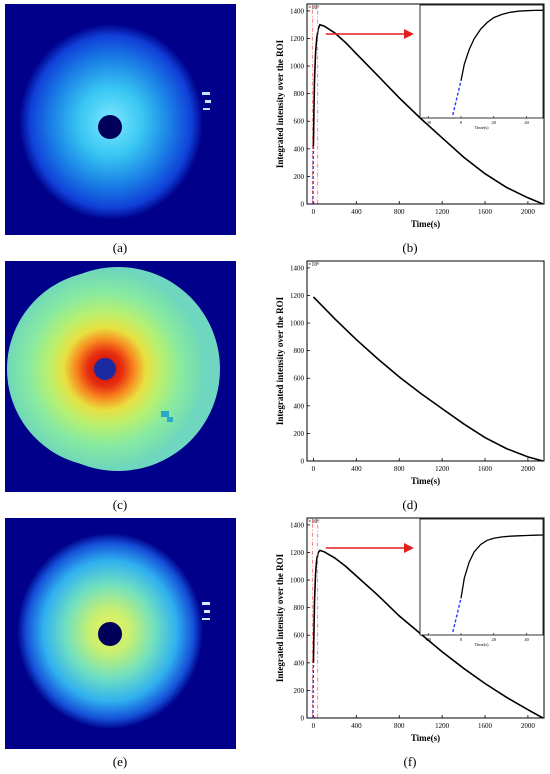 This screenshot has height=774, width=550. I want to click on caption-f: (f), so click(410, 761).